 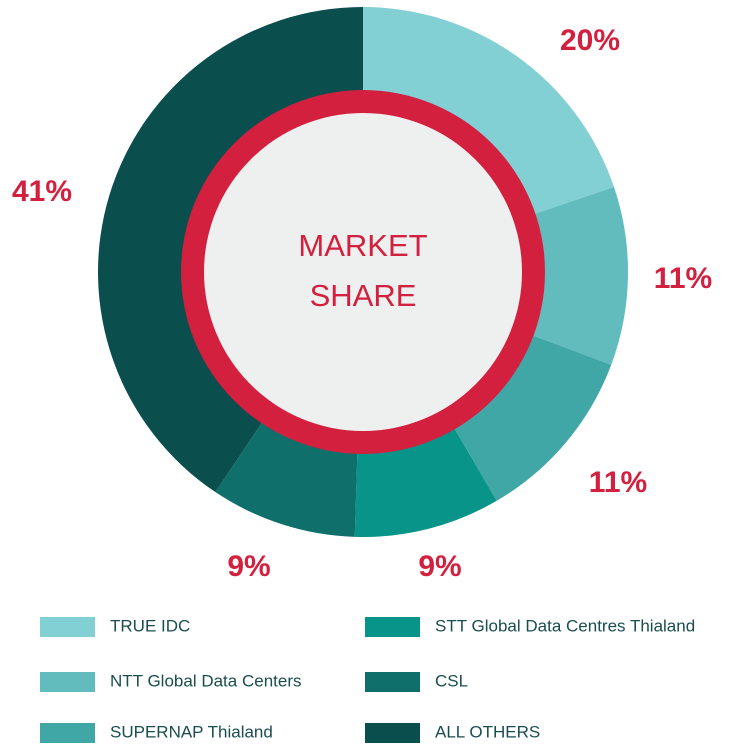 What do you see at coordinates (363, 295) in the screenshot?
I see `center-text: SHARE` at bounding box center [363, 295].